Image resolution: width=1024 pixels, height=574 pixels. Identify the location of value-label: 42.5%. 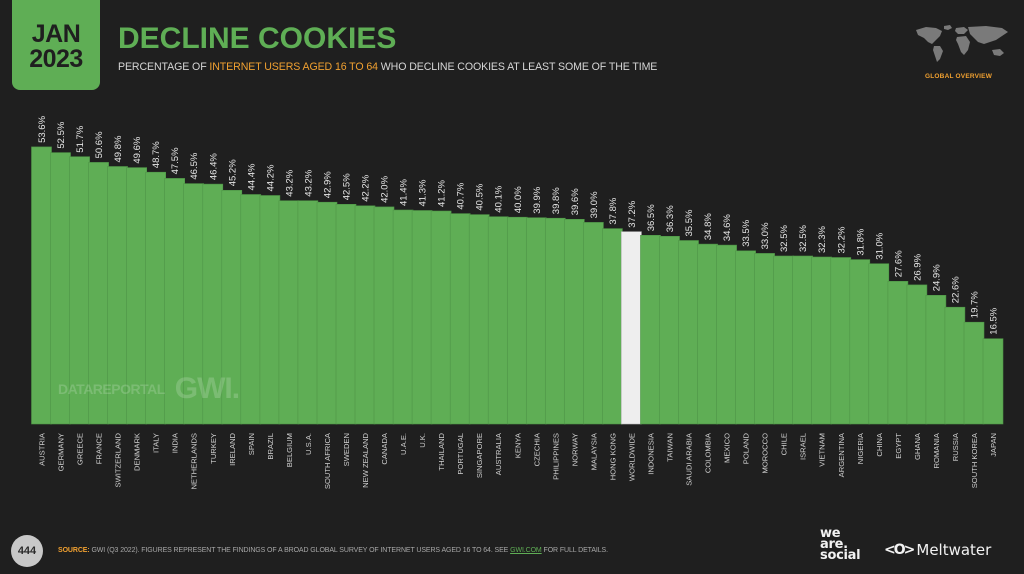
(347, 186).